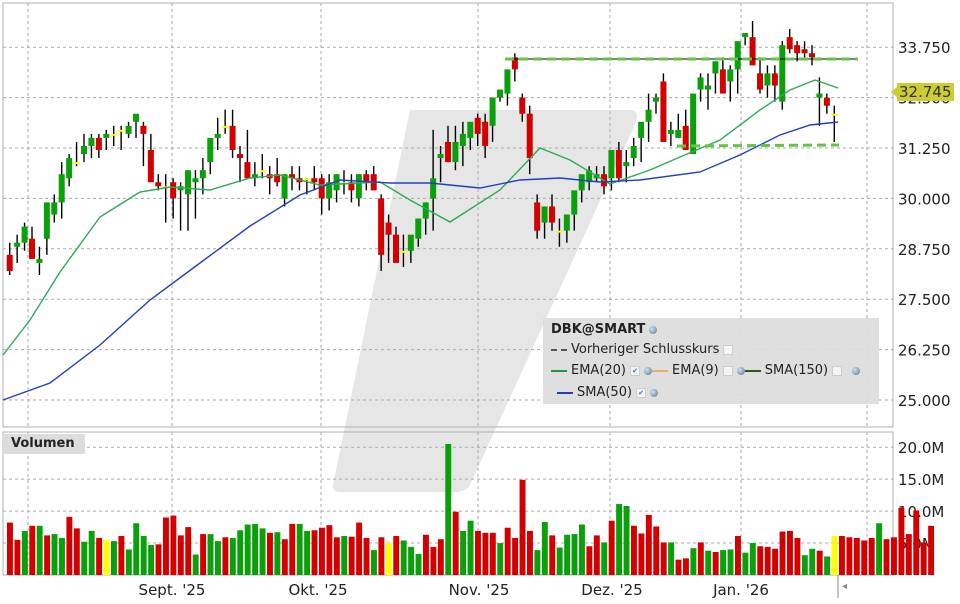 The image size is (960, 604). What do you see at coordinates (565, 392) in the screenshot?
I see `sma50-line-icon` at bounding box center [565, 392].